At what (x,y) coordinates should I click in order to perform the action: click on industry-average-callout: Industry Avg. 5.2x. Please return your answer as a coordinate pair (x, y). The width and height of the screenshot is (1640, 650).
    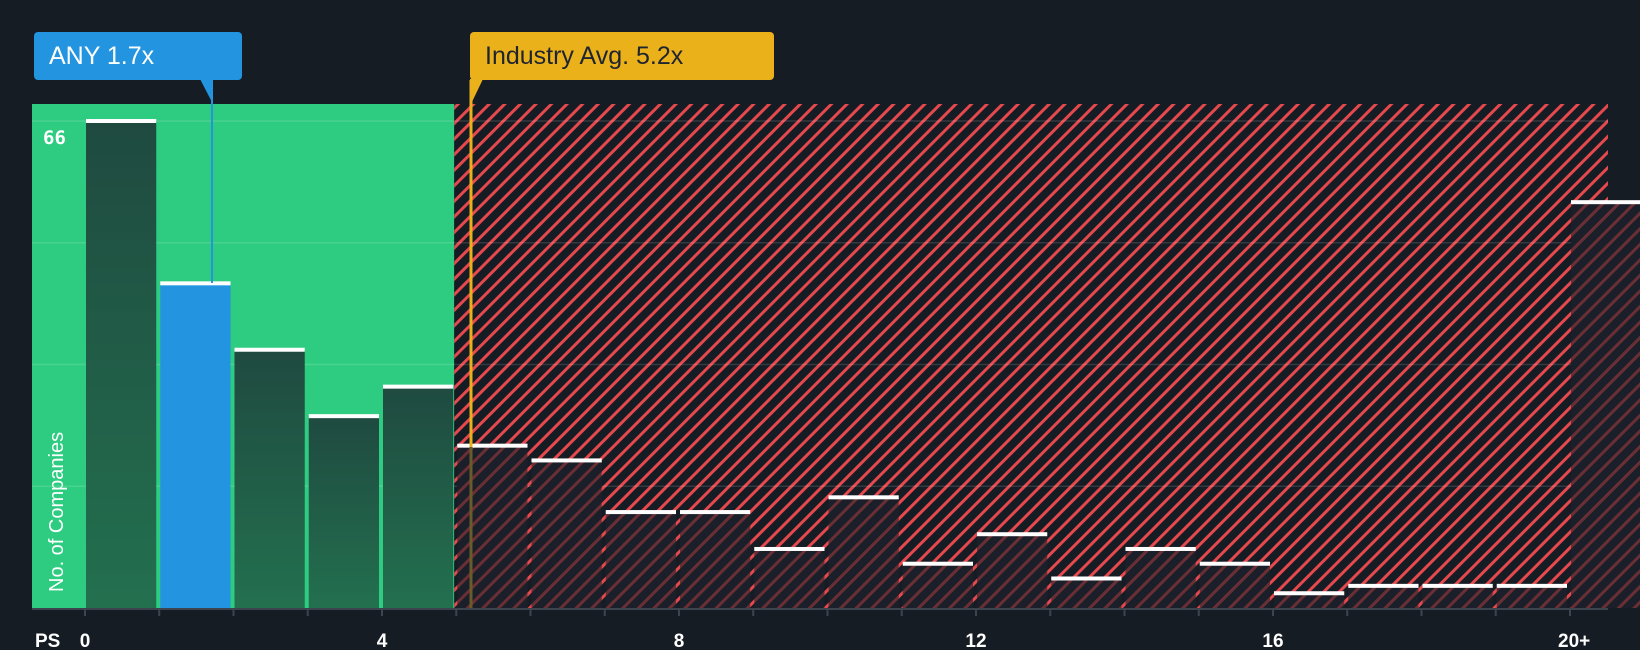
    Looking at the image, I should click on (622, 56).